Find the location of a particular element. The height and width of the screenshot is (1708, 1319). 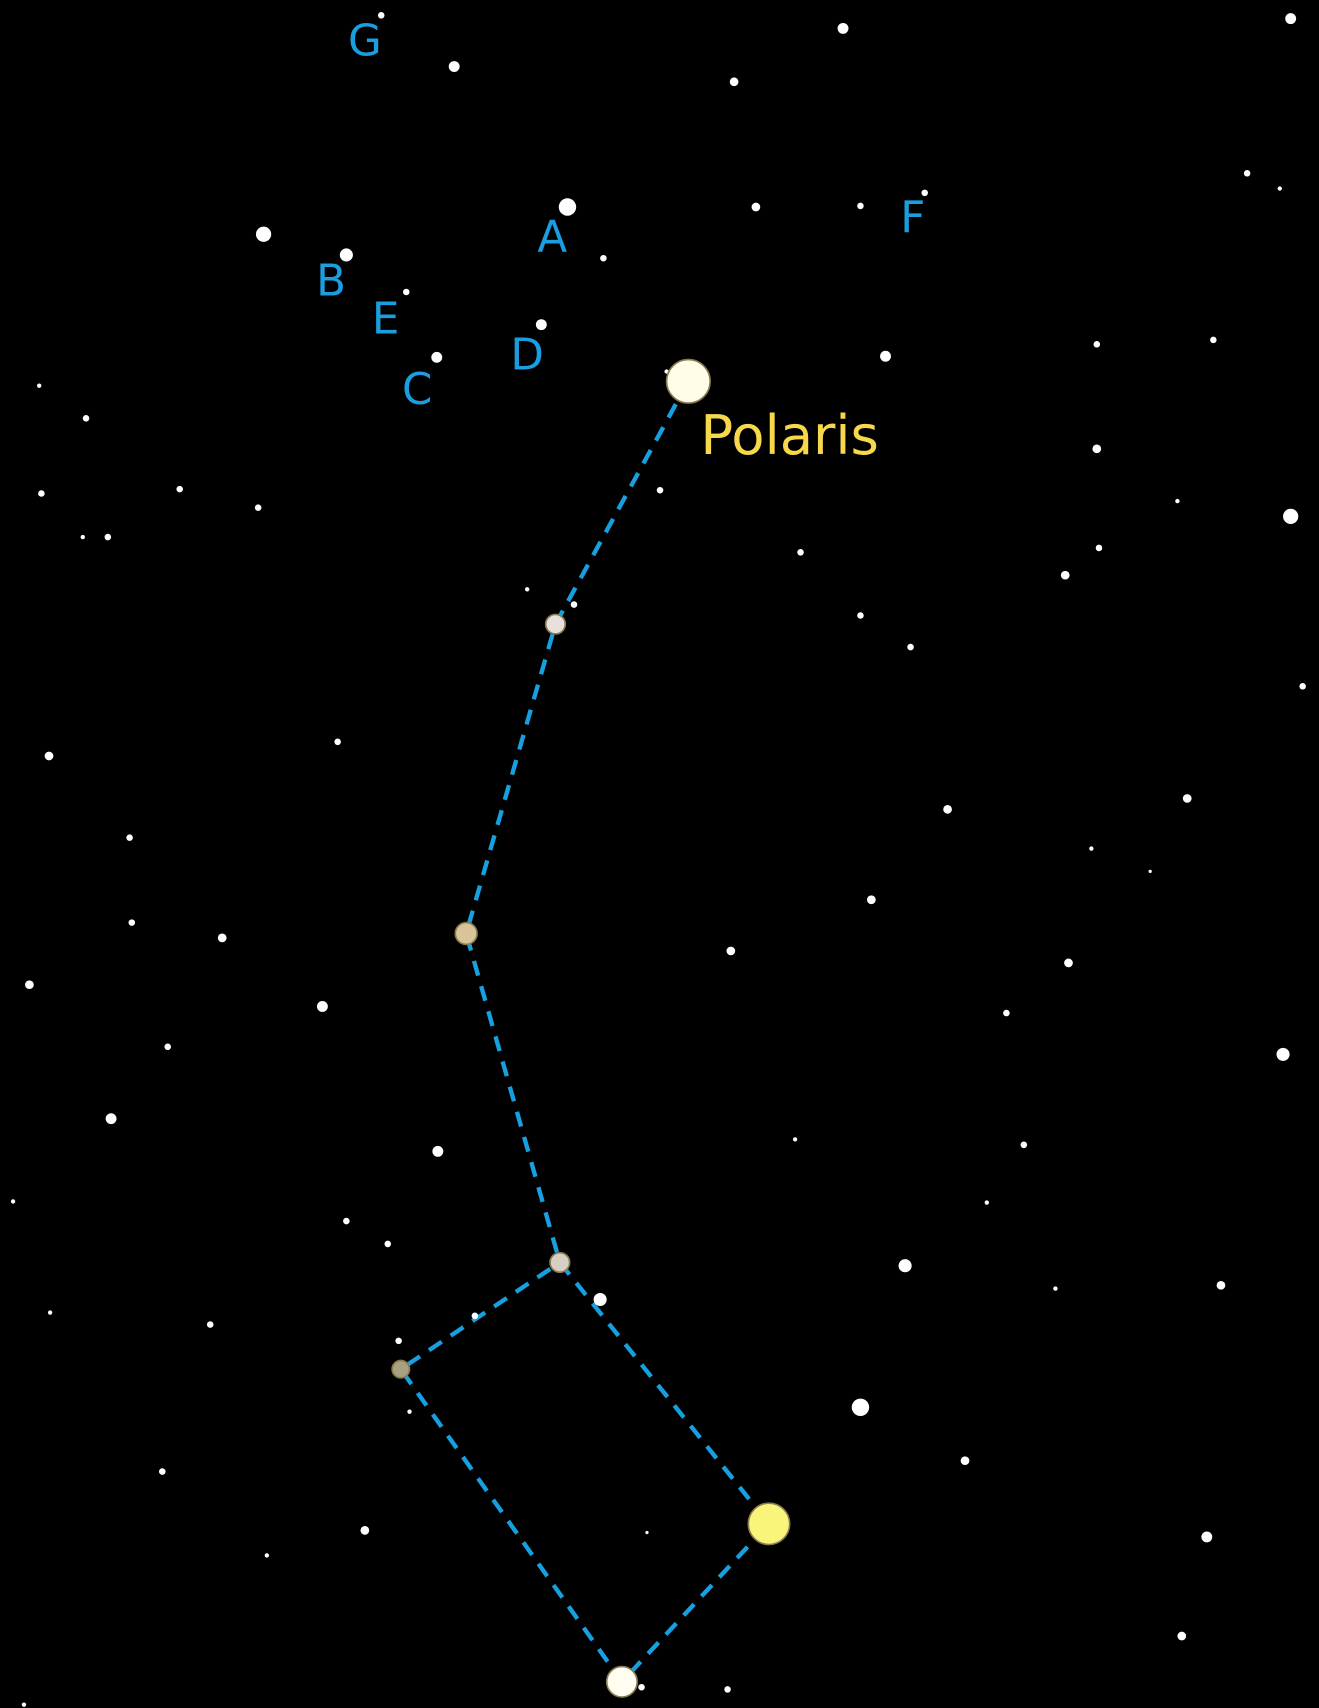

star-name: Polaris is located at coordinates (789, 435).